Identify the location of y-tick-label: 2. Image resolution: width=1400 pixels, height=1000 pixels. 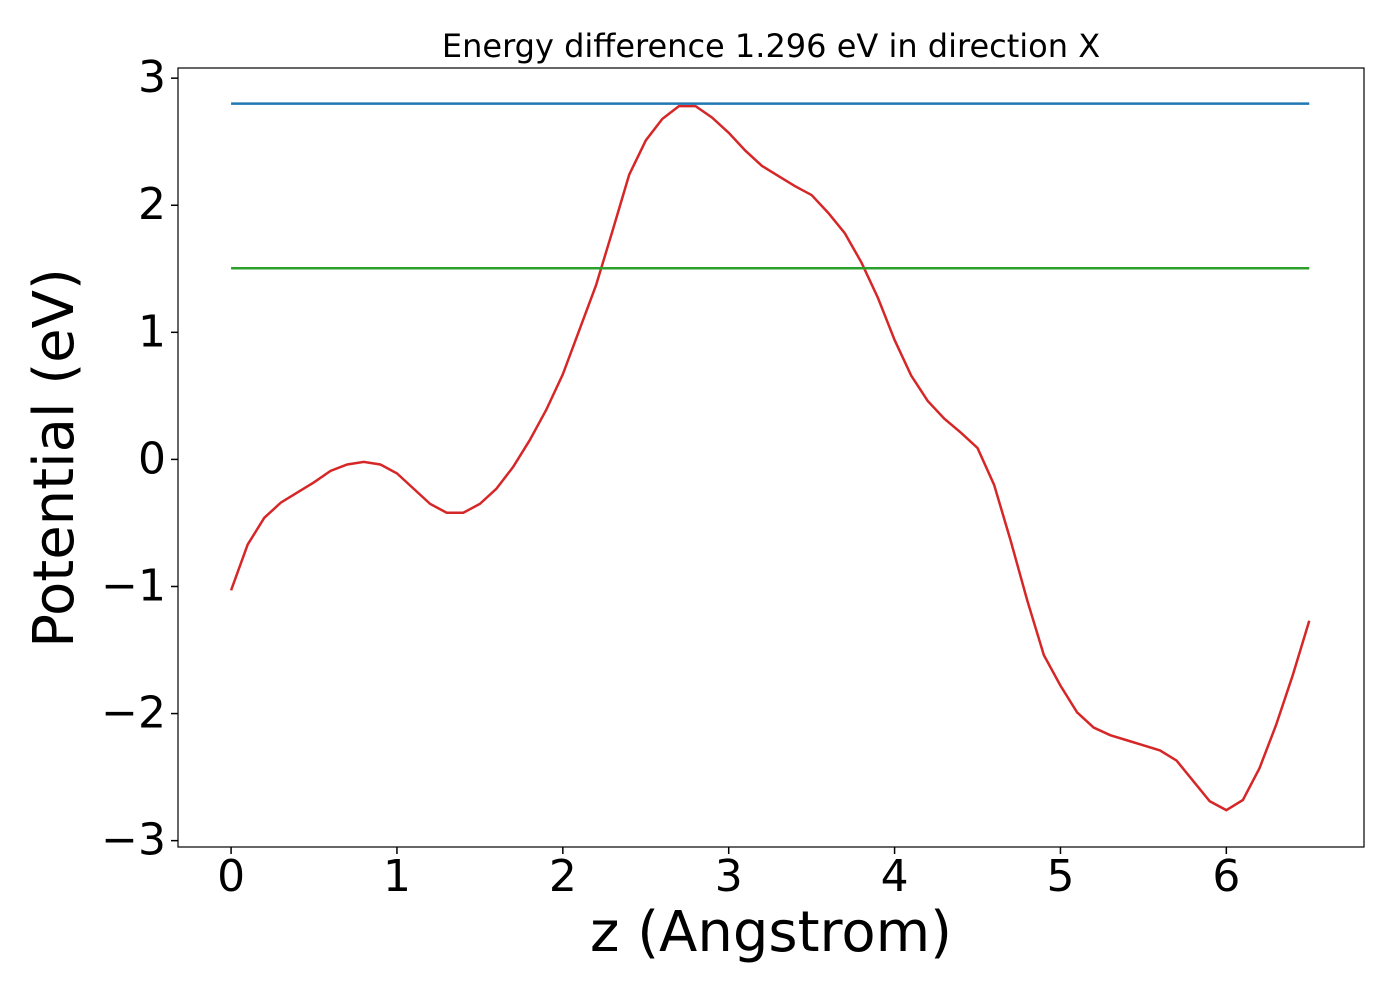
(152, 204).